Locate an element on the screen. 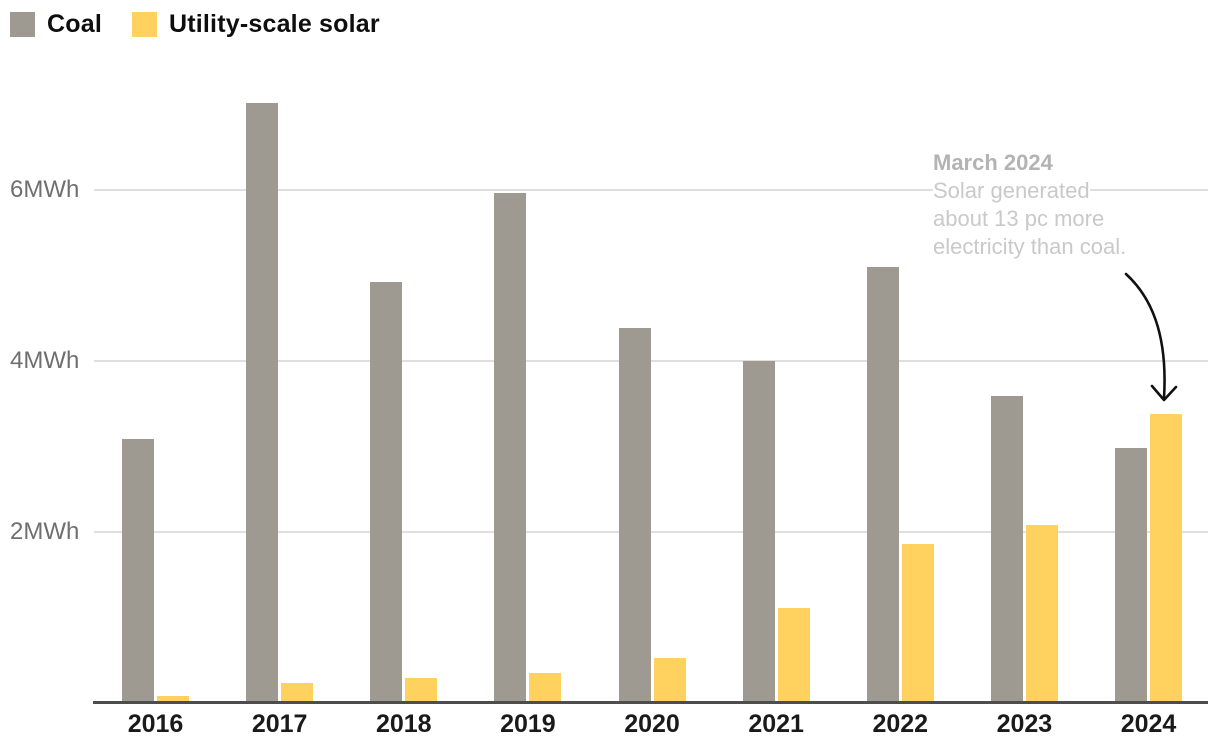 The height and width of the screenshot is (754, 1220). annotation-line-text: about 13 pc more is located at coordinates (1019, 219).